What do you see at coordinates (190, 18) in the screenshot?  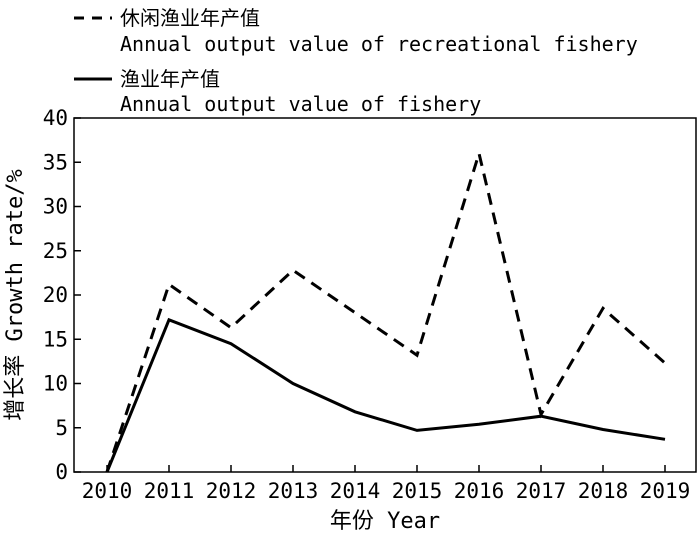 I see `legend-label-recreational-cn: 休闲渔业年产值` at bounding box center [190, 18].